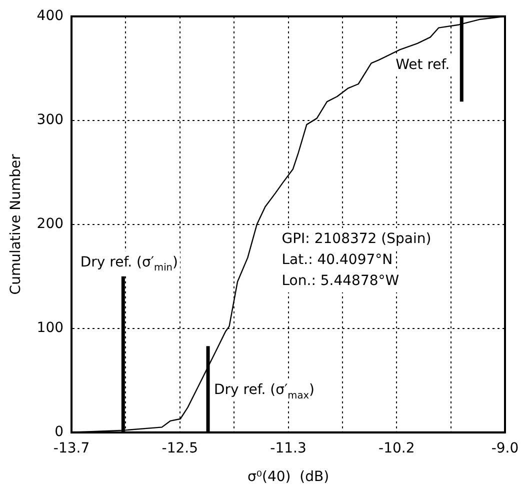 This screenshot has height=492, width=527. What do you see at coordinates (337, 260) in the screenshot?
I see `annotation: Lat.: 40.4097°N` at bounding box center [337, 260].